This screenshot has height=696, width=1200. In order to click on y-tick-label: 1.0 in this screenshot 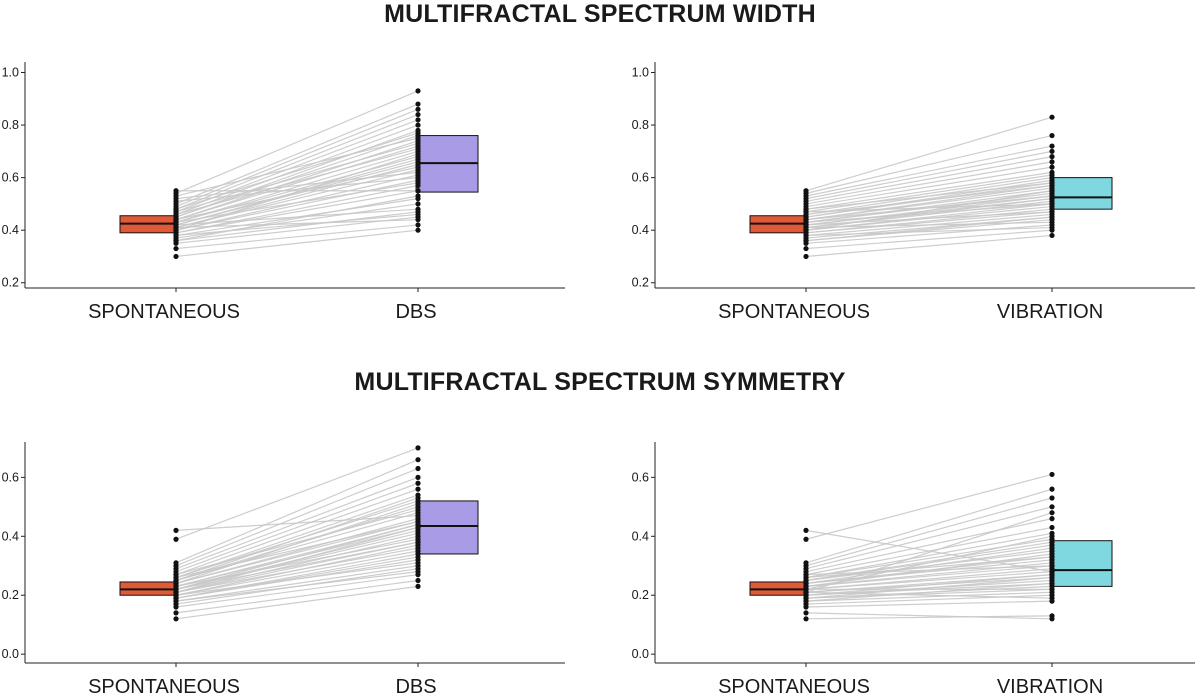, I will do `click(640, 73)`.